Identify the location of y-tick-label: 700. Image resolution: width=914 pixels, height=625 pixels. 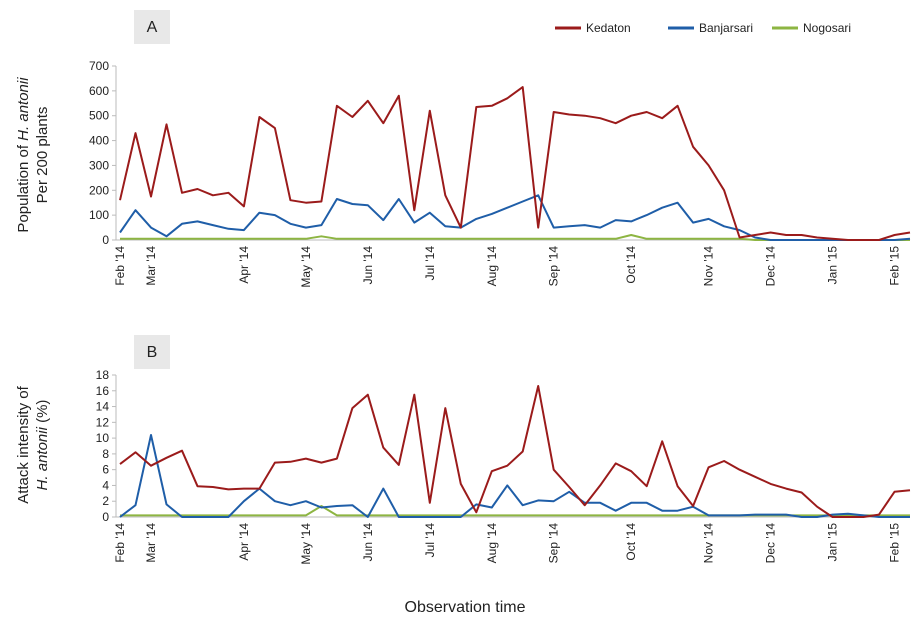
(99, 66).